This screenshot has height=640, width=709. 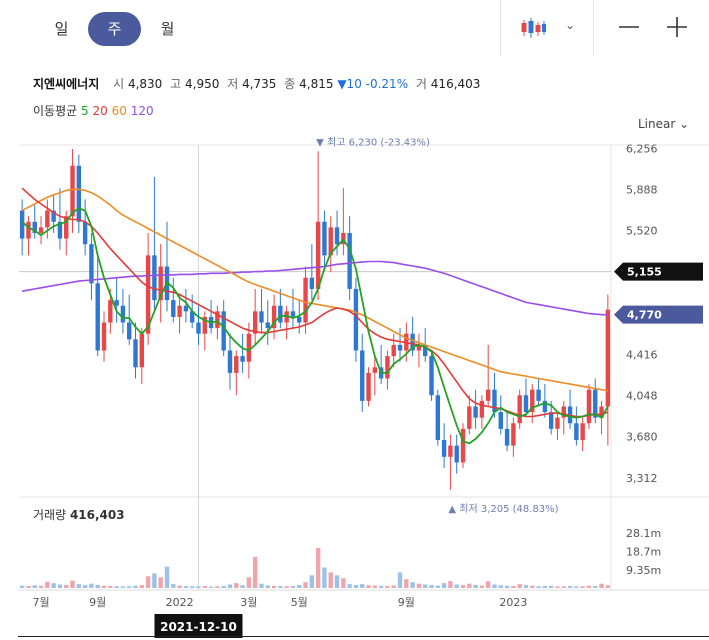 What do you see at coordinates (100, 111) in the screenshot?
I see `ma20-legend: 20` at bounding box center [100, 111].